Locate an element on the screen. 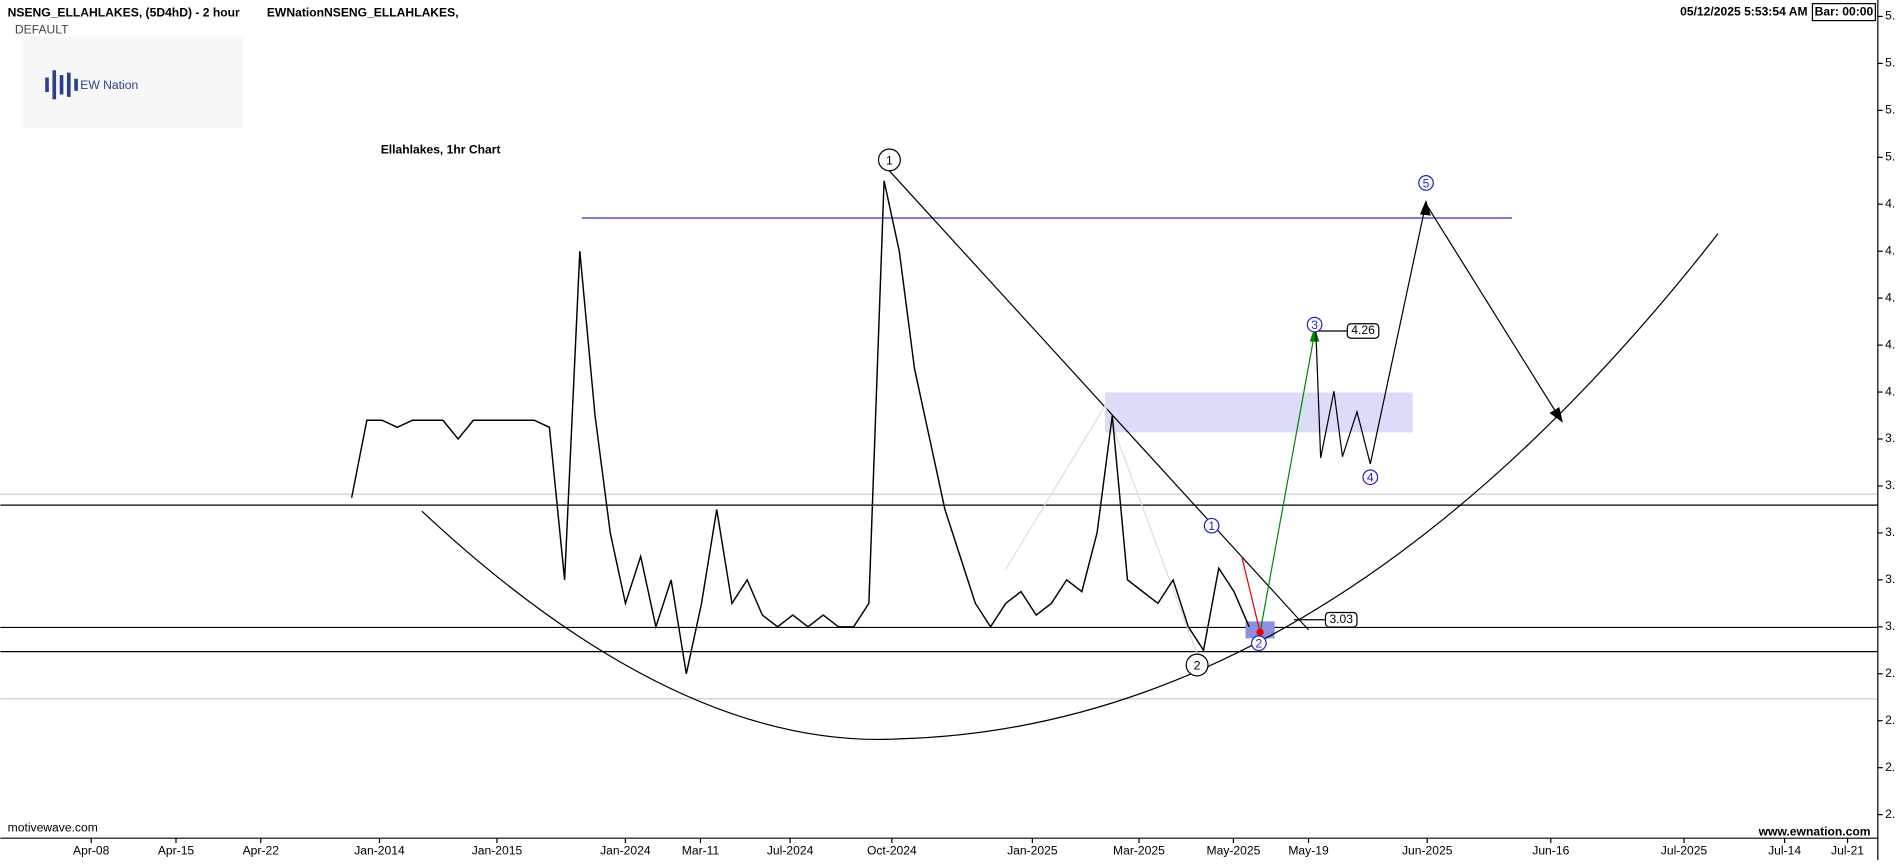  x-tick-label: Jan-2024 is located at coordinates (625, 851).